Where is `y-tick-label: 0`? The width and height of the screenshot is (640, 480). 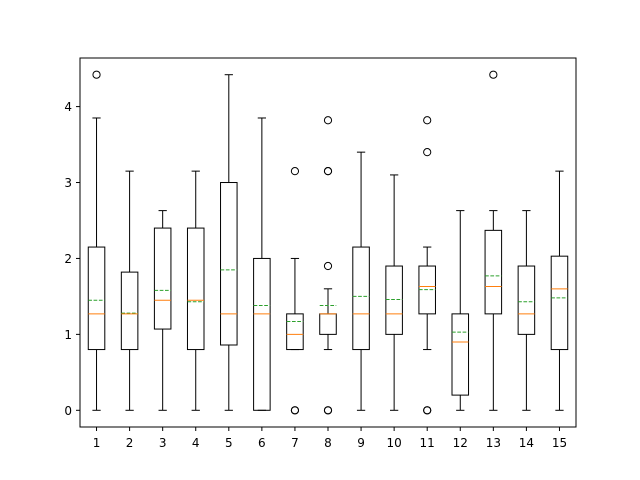 y-tick-label: 0 is located at coordinates (68, 411).